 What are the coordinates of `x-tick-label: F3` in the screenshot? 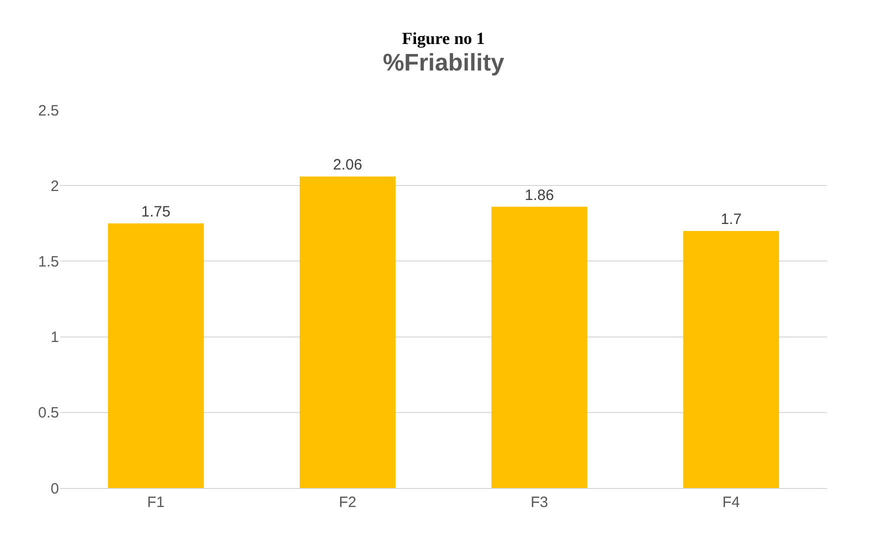 It's located at (539, 502).